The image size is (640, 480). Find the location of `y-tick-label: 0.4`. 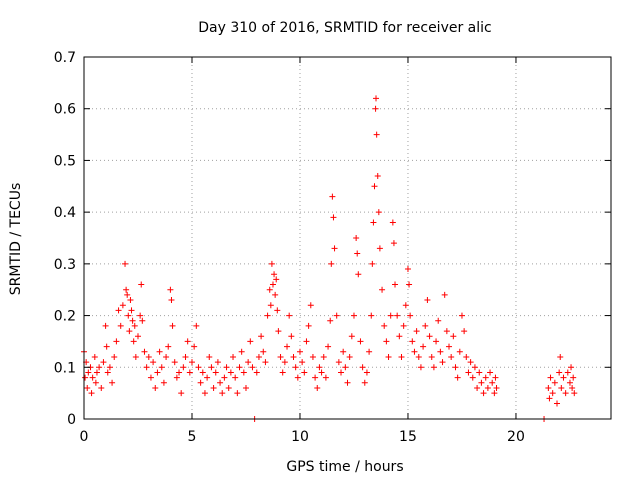

y-tick-label: 0.4 is located at coordinates (65, 213).